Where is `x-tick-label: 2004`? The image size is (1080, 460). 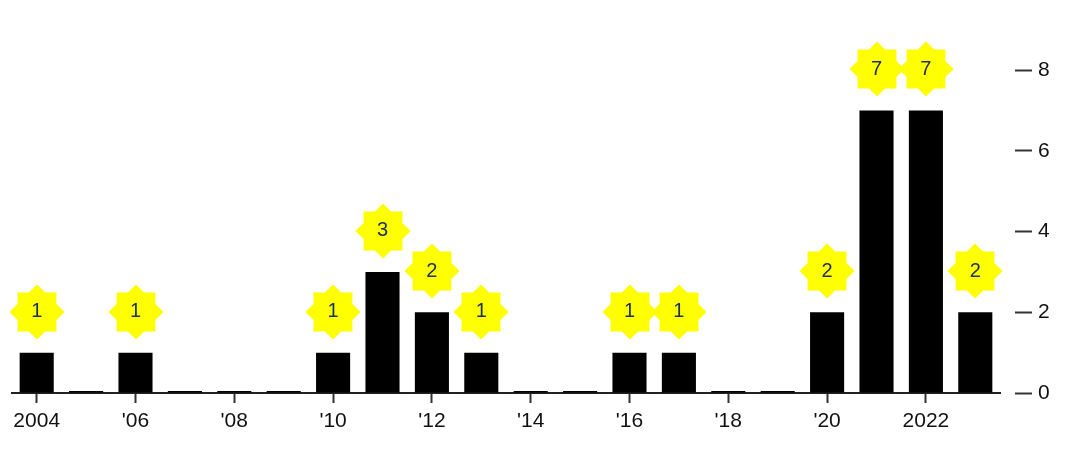
x-tick-label: 2004 is located at coordinates (37, 420).